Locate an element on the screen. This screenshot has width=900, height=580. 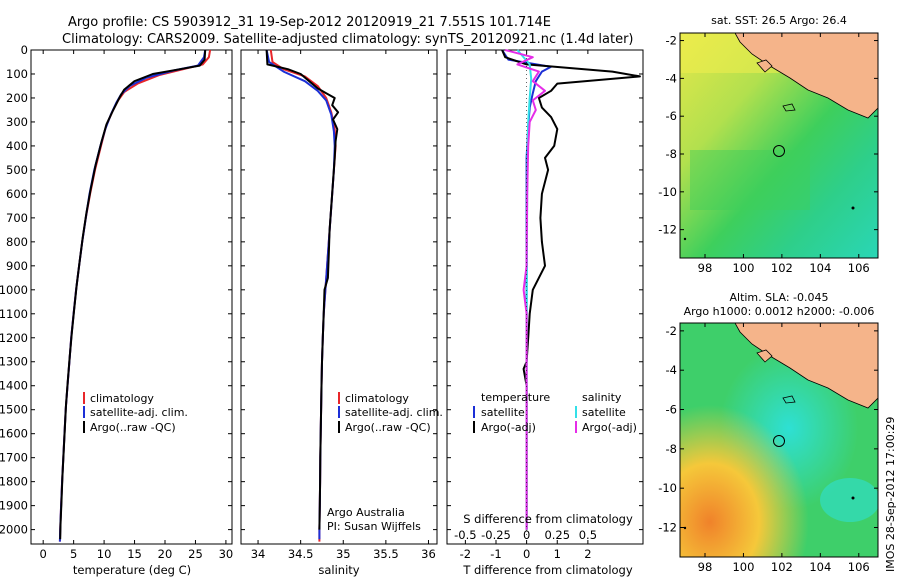
series-line-argo_salinity is located at coordinates (525, 289).